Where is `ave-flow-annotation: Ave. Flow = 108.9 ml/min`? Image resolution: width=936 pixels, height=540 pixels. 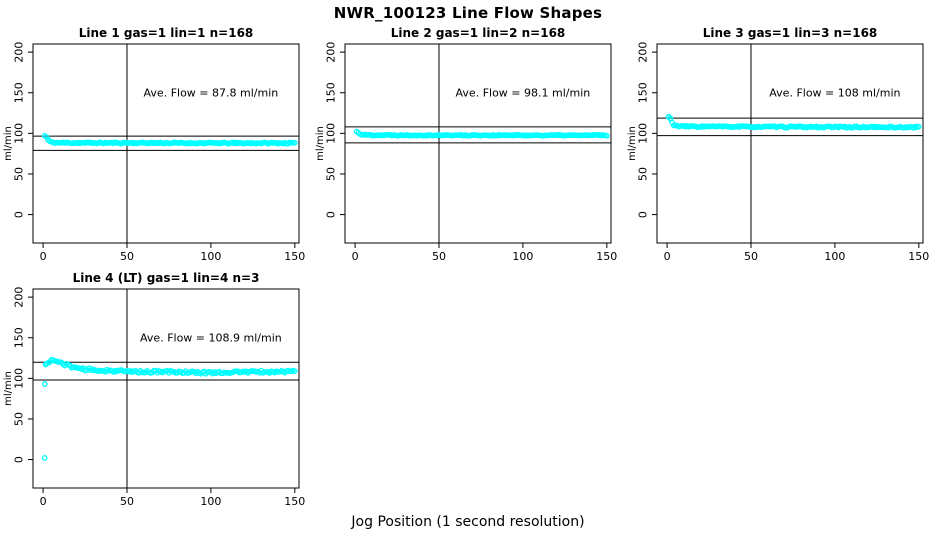 ave-flow-annotation: Ave. Flow = 108.9 ml/min is located at coordinates (211, 338).